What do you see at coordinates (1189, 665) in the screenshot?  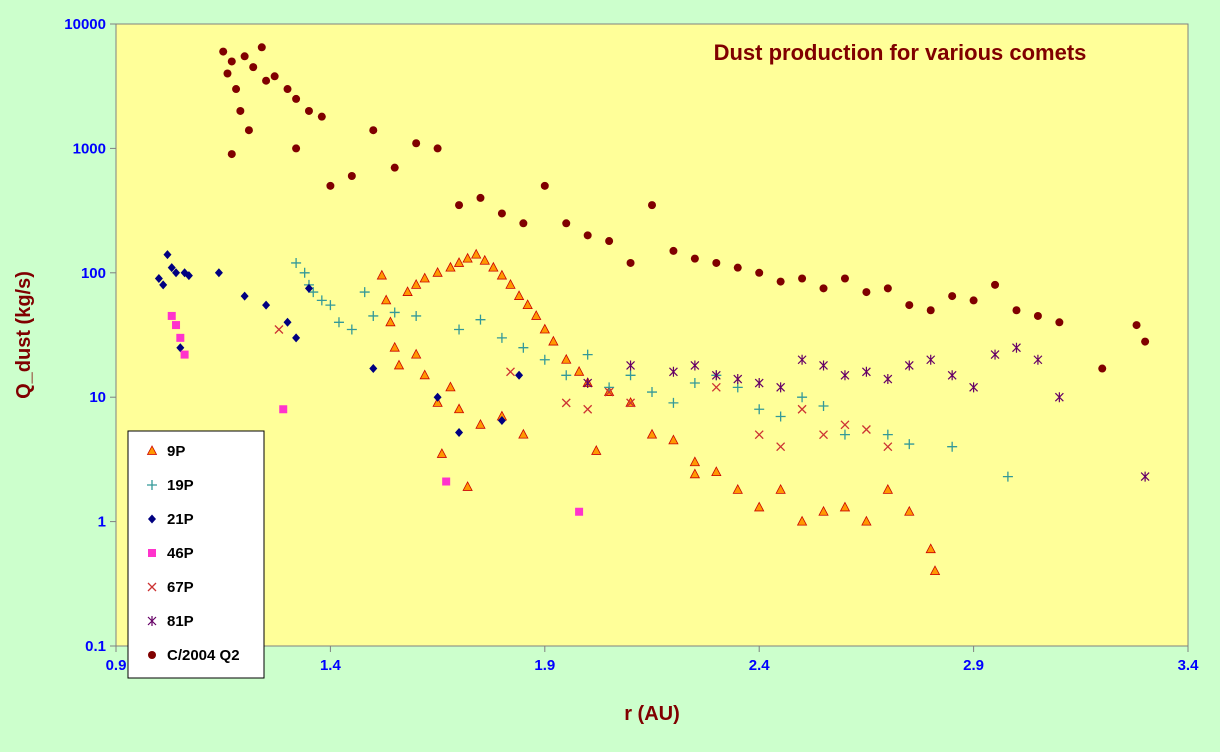 I see `x-tick-label: 3.4` at bounding box center [1189, 665].